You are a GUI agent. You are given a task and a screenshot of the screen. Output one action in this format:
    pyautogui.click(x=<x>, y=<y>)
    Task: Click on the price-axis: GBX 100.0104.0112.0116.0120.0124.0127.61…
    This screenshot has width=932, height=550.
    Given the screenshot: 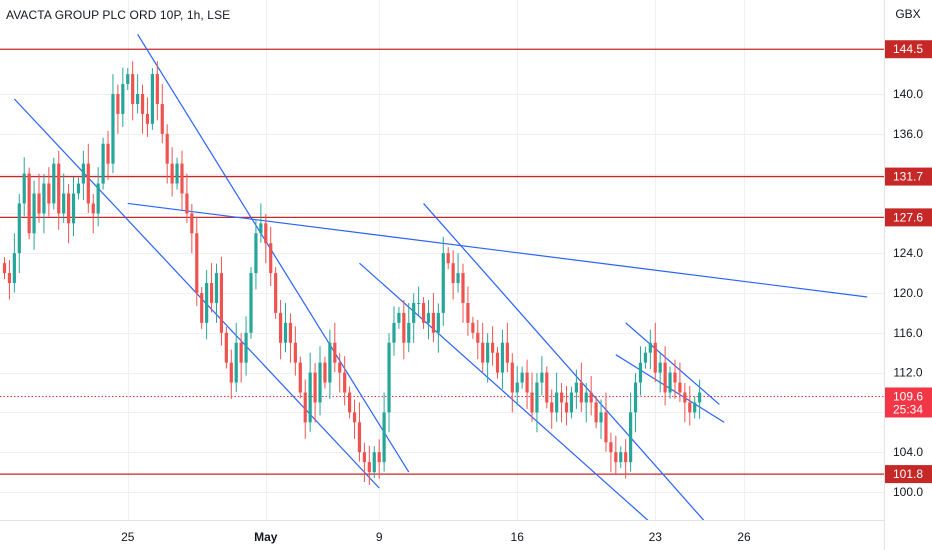 What is the action you would take?
    pyautogui.click(x=908, y=260)
    